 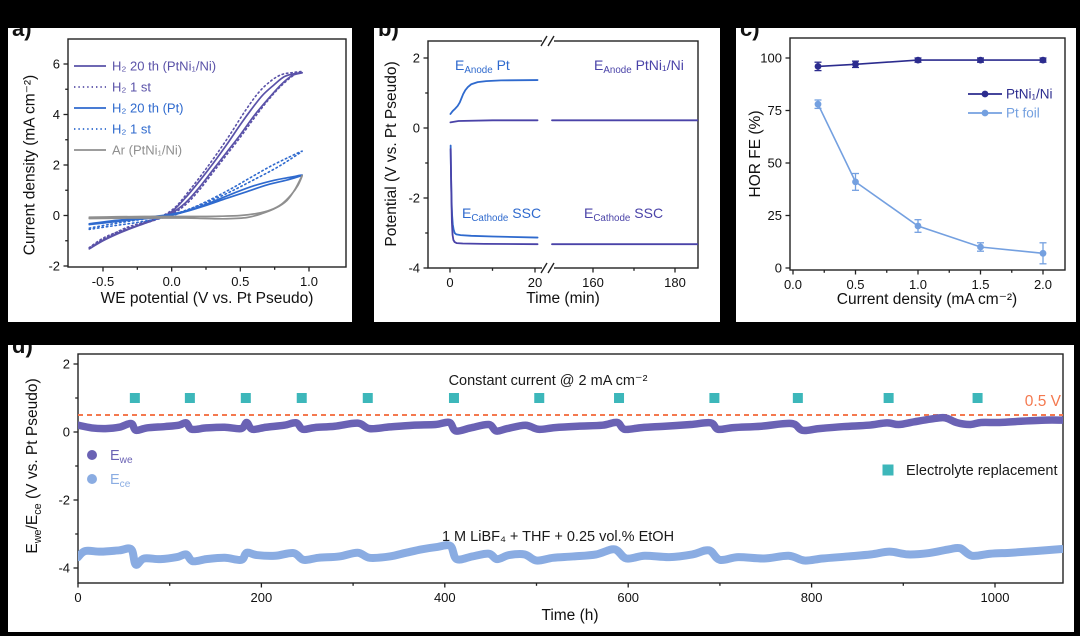 I want to click on tick-label: 75, so click(x=775, y=110).